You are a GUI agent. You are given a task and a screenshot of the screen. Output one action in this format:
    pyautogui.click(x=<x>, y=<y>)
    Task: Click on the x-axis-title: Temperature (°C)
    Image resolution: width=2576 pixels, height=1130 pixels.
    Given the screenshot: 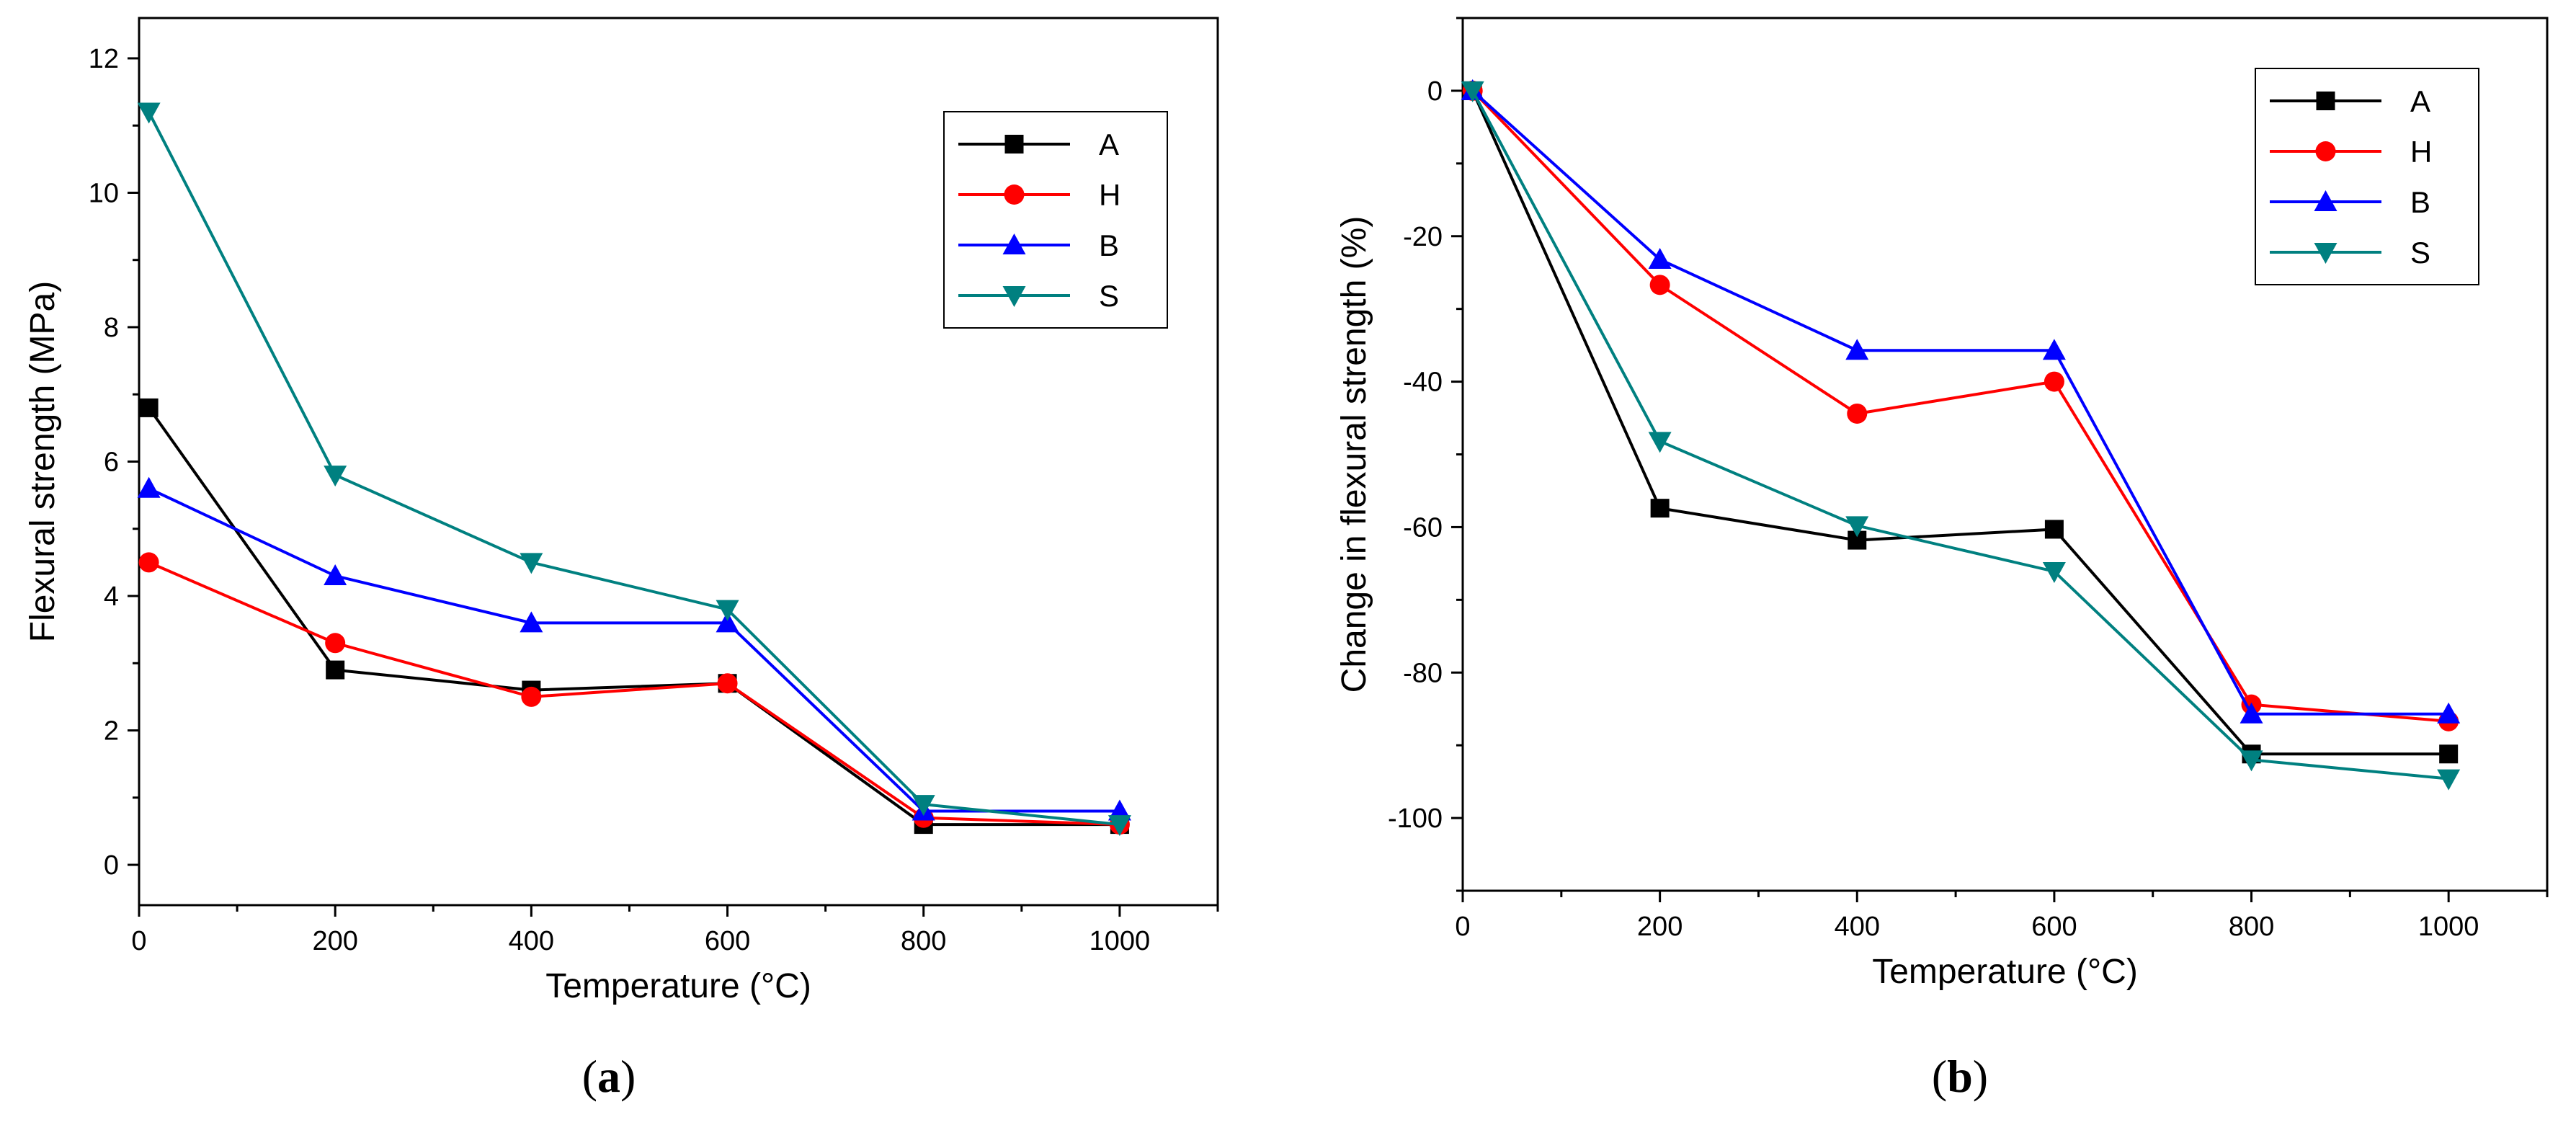 What is the action you would take?
    pyautogui.click(x=678, y=986)
    